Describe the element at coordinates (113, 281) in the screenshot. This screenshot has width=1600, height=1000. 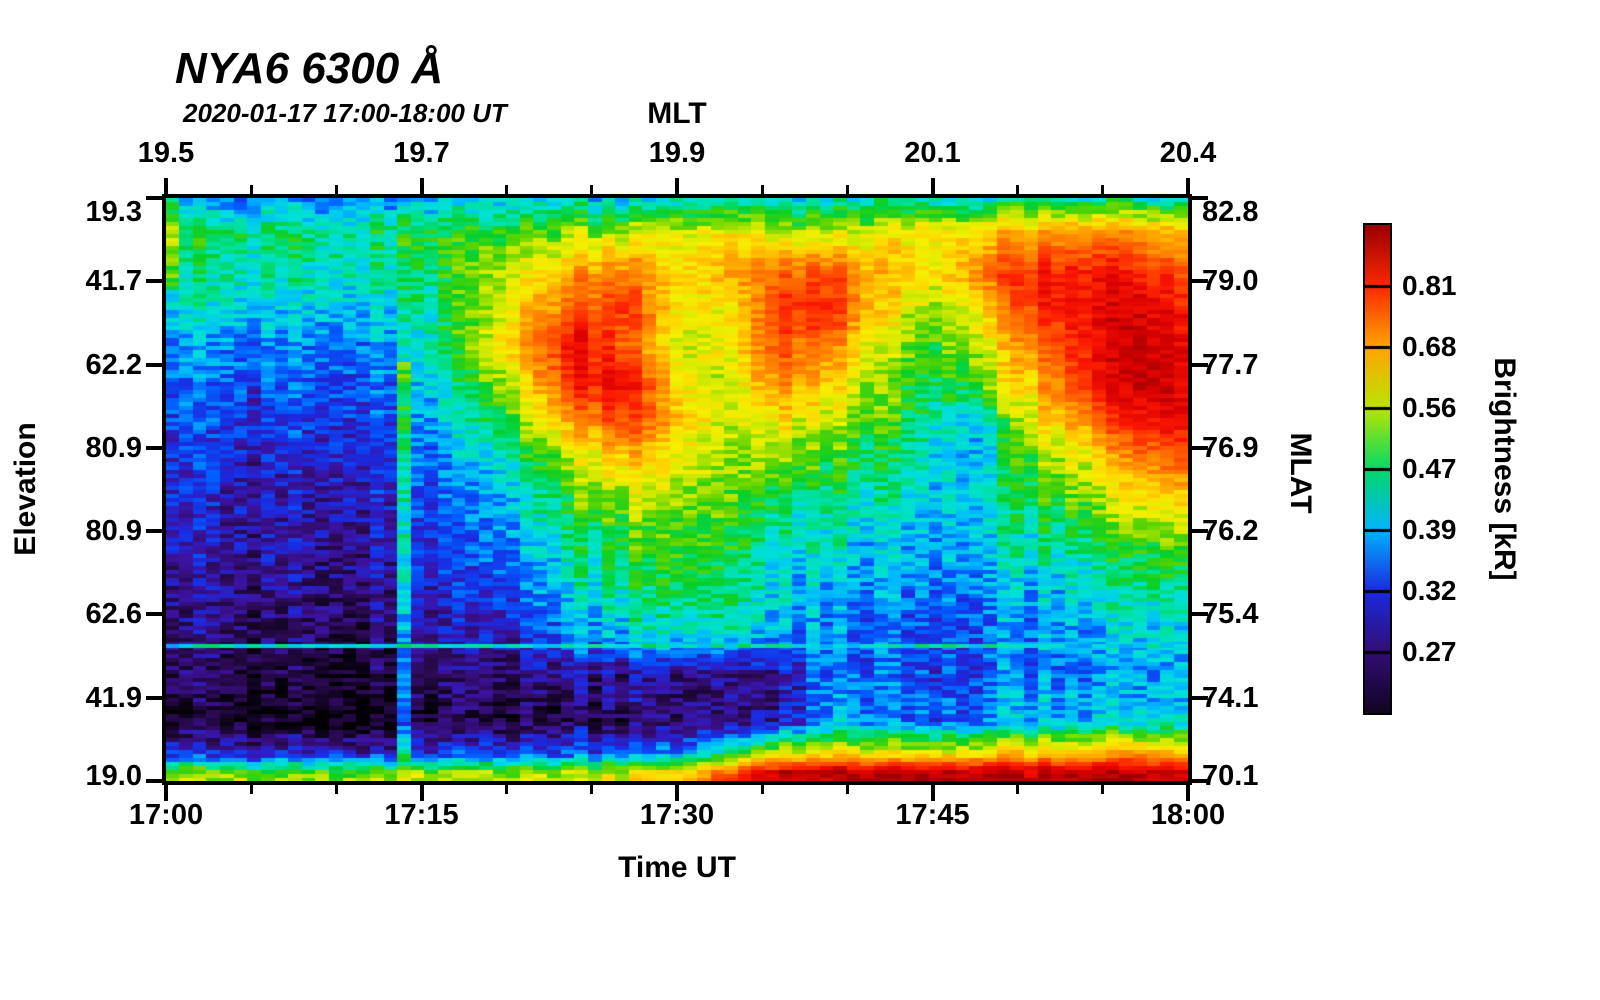
I see `left-tick-label: 41.7` at that location.